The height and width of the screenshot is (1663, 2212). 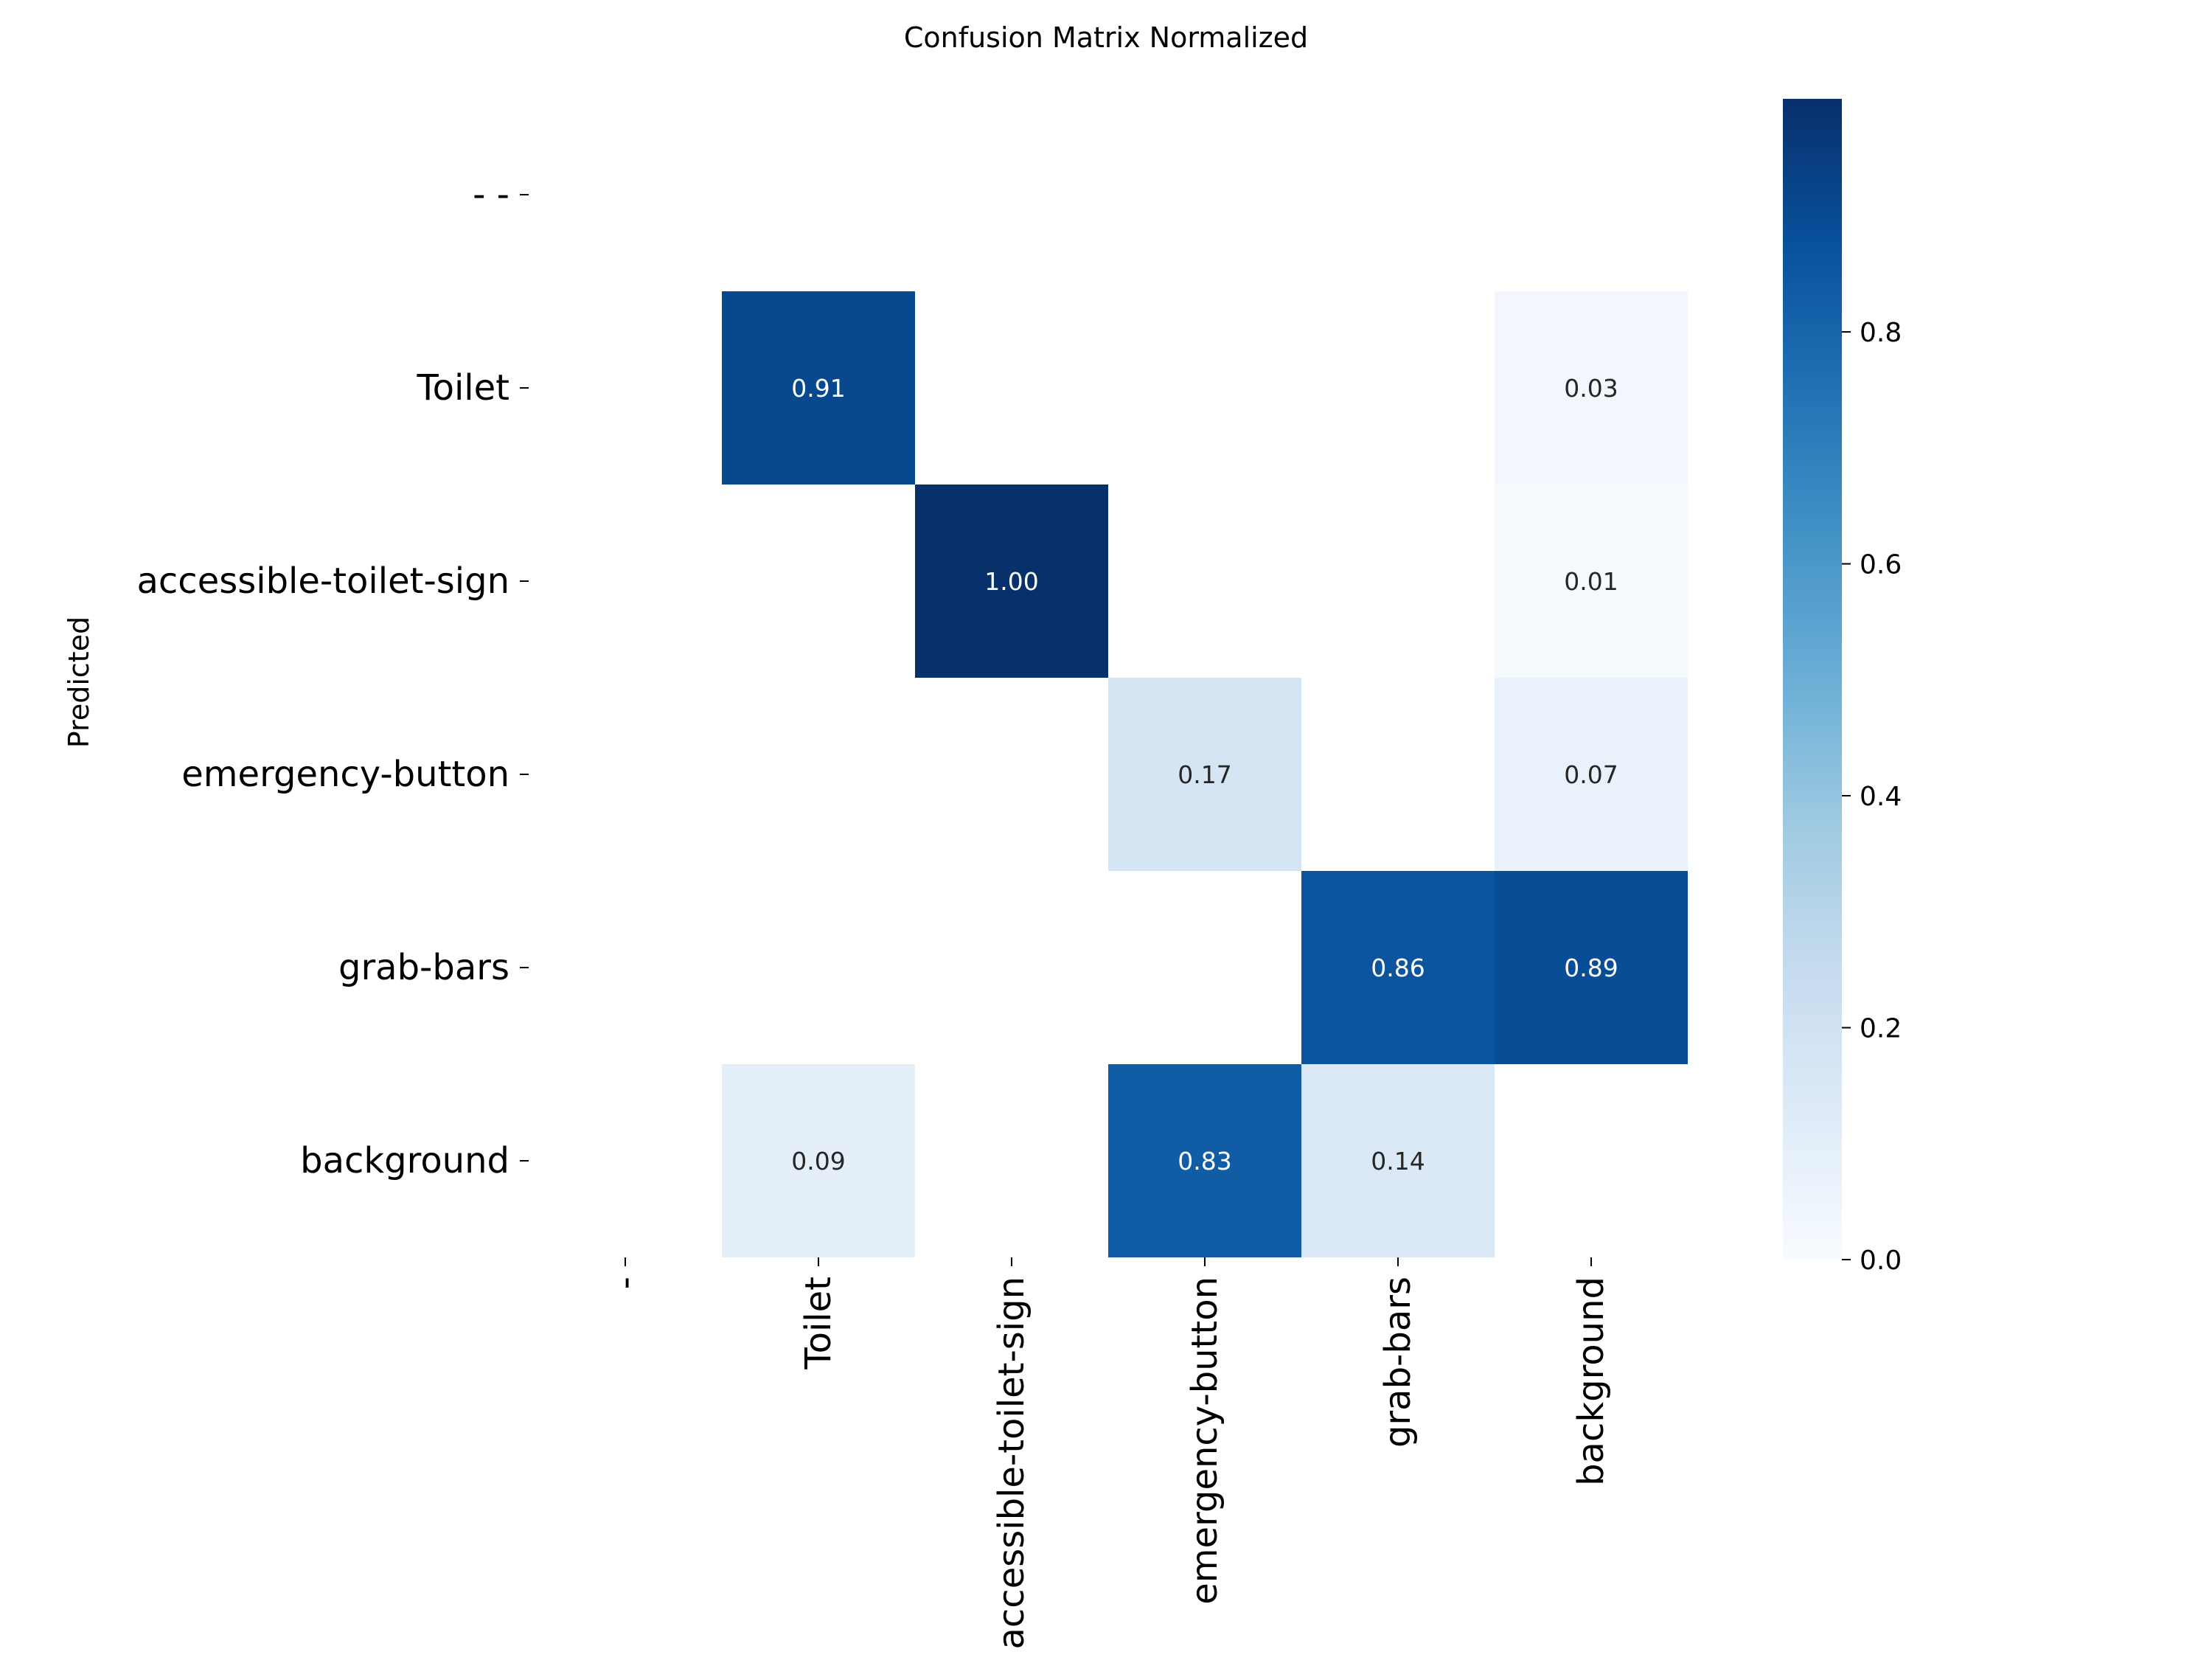 I want to click on colorbar-tick-label: 0.8, so click(x=1881, y=333).